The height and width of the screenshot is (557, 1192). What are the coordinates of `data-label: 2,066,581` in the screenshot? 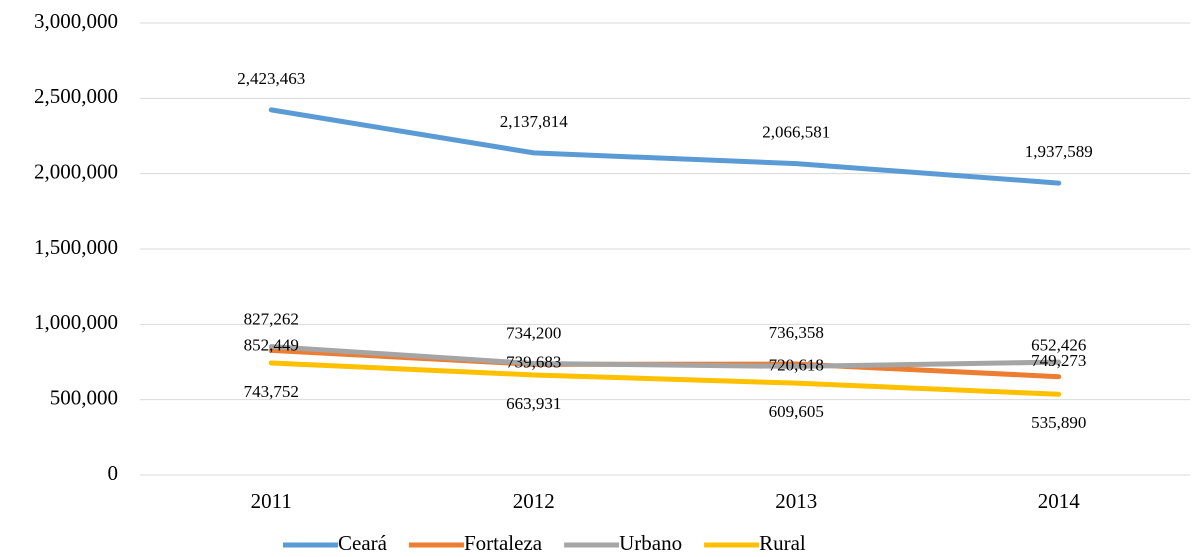 It's located at (796, 132).